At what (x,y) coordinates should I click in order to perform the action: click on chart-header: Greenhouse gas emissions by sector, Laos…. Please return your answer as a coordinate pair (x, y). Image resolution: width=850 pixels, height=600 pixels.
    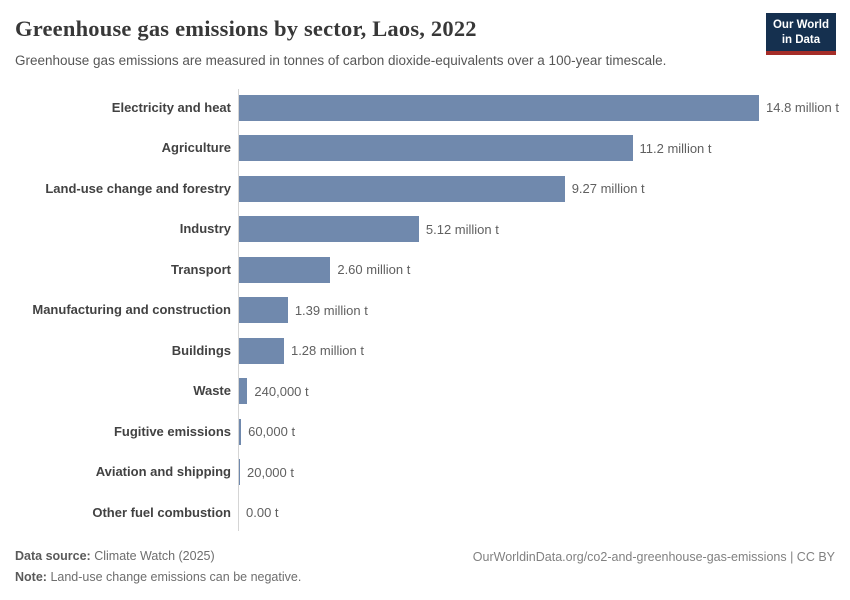
    Looking at the image, I should click on (425, 41).